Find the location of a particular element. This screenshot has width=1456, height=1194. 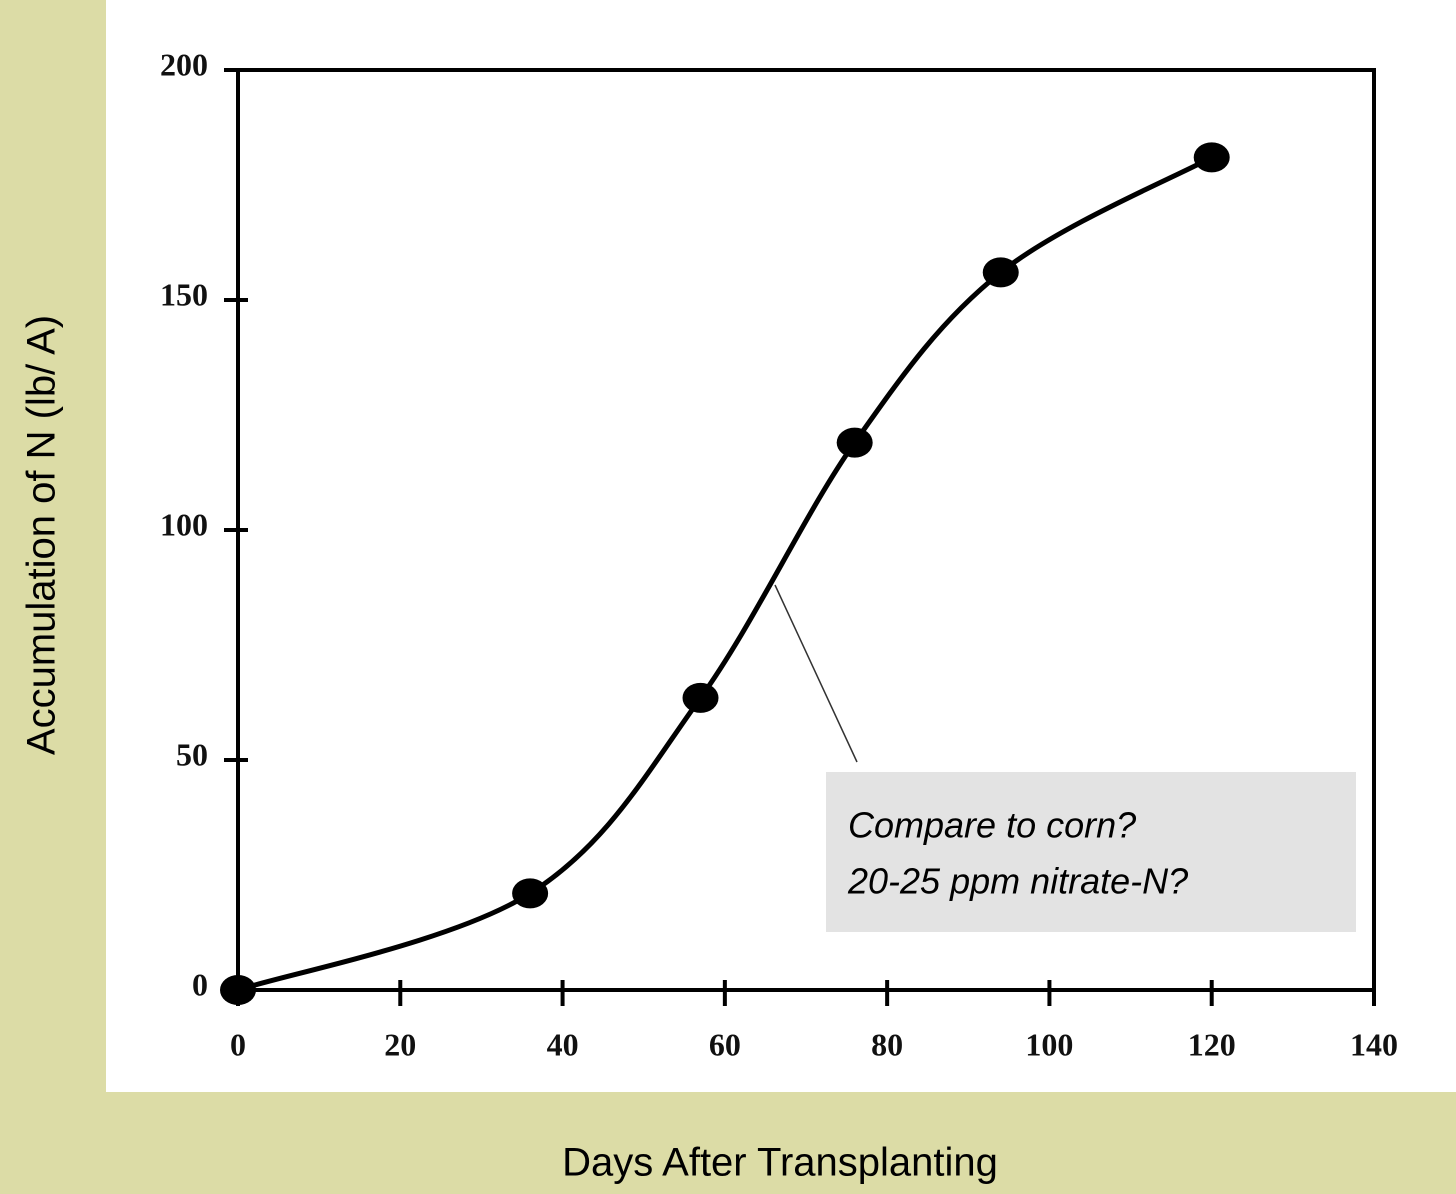

x-tick-label: 40 is located at coordinates (563, 1044).